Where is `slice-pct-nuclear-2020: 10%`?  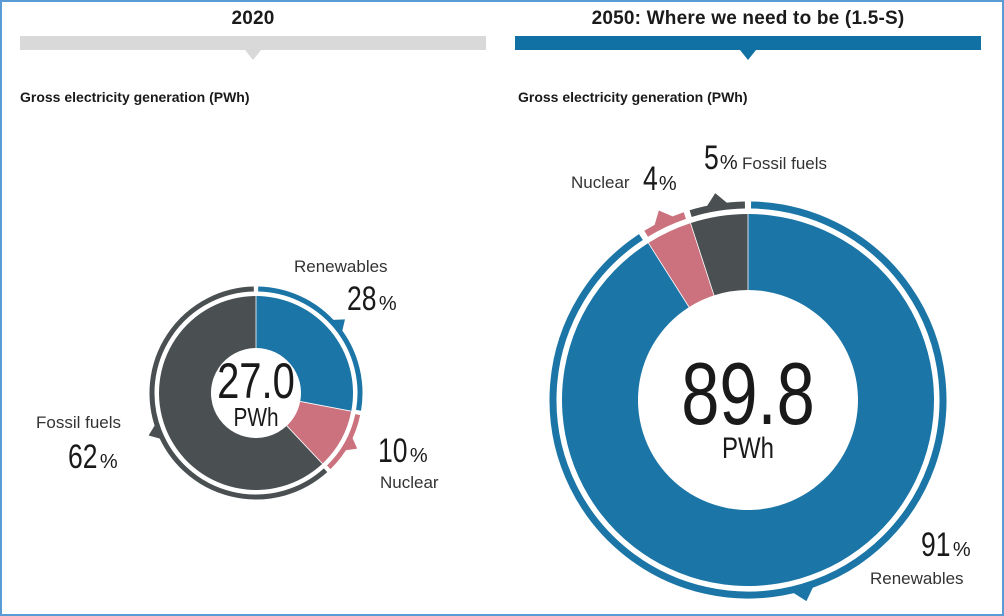
slice-pct-nuclear-2020: 10% is located at coordinates (403, 451).